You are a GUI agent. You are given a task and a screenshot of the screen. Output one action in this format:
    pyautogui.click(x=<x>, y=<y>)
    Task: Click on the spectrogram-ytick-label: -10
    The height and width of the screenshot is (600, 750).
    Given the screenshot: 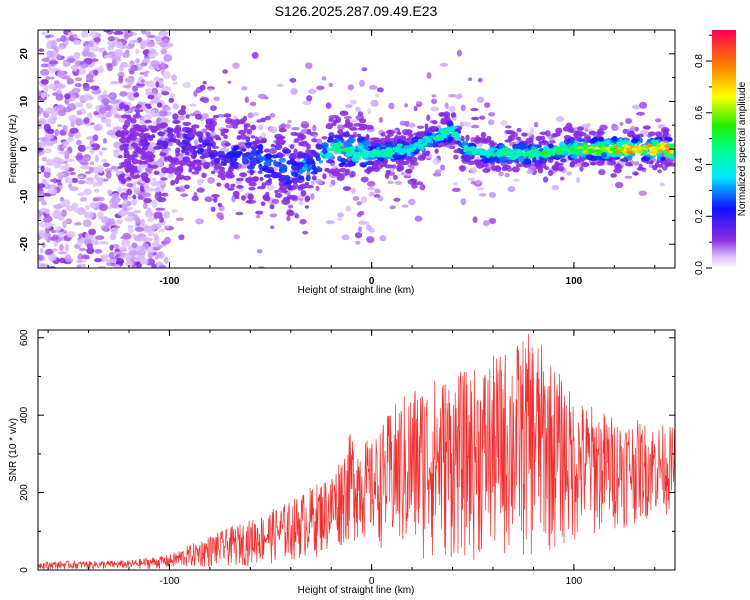 What is the action you would take?
    pyautogui.click(x=24, y=196)
    